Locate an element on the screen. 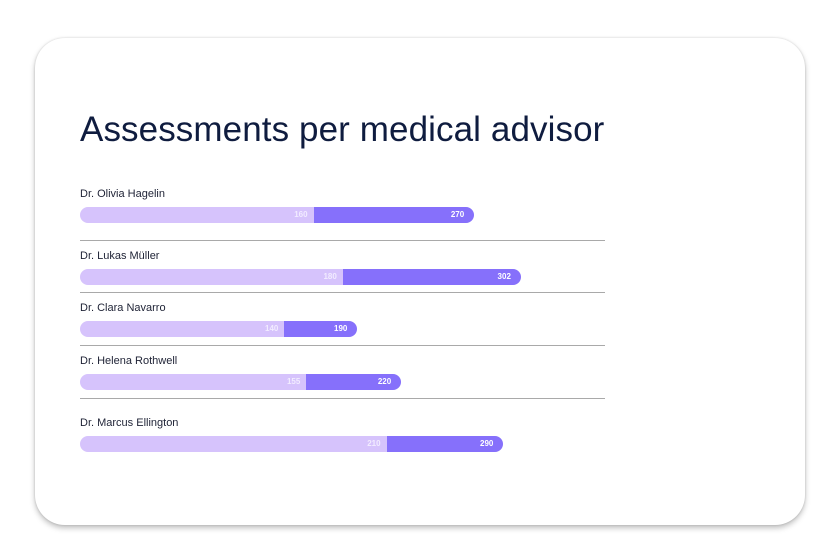 Image resolution: width=840 pixels, height=560 pixels. stacked-bar: 155 220 is located at coordinates (342, 382).